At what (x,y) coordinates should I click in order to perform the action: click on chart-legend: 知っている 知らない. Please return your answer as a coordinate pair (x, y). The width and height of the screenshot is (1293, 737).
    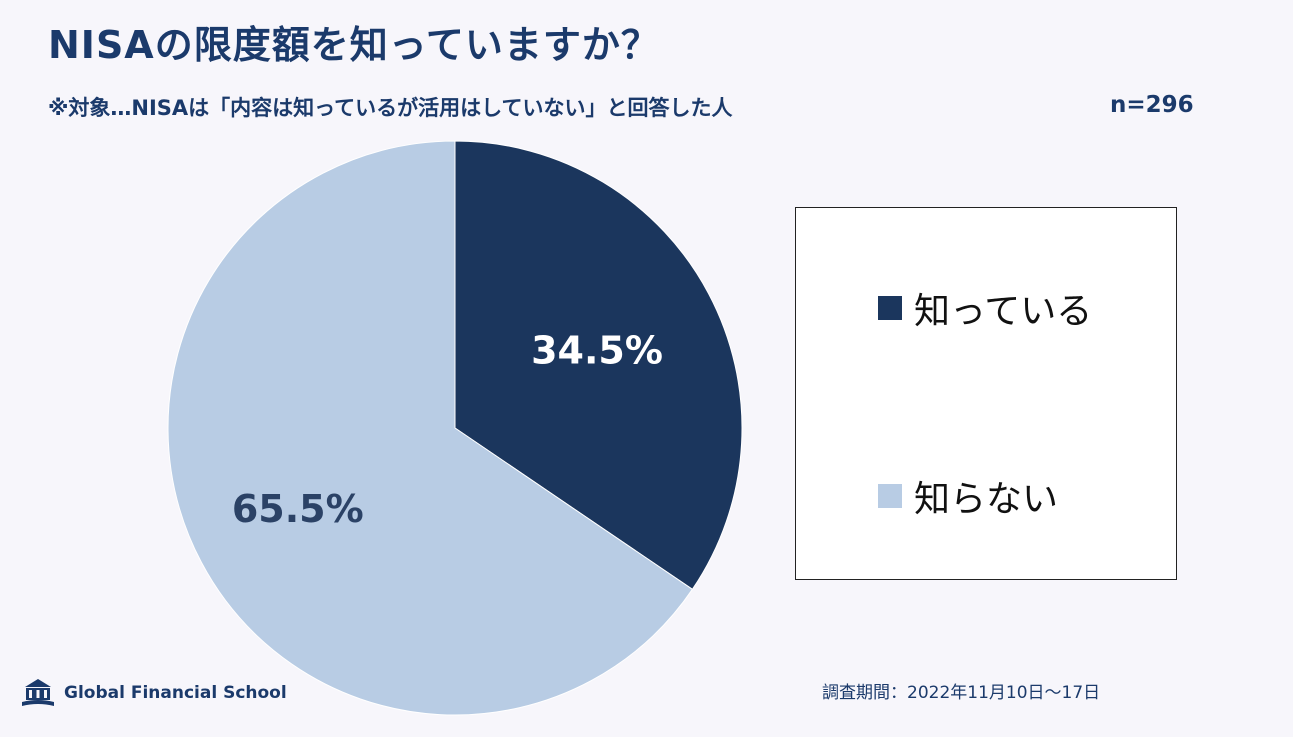
    Looking at the image, I should click on (986, 393).